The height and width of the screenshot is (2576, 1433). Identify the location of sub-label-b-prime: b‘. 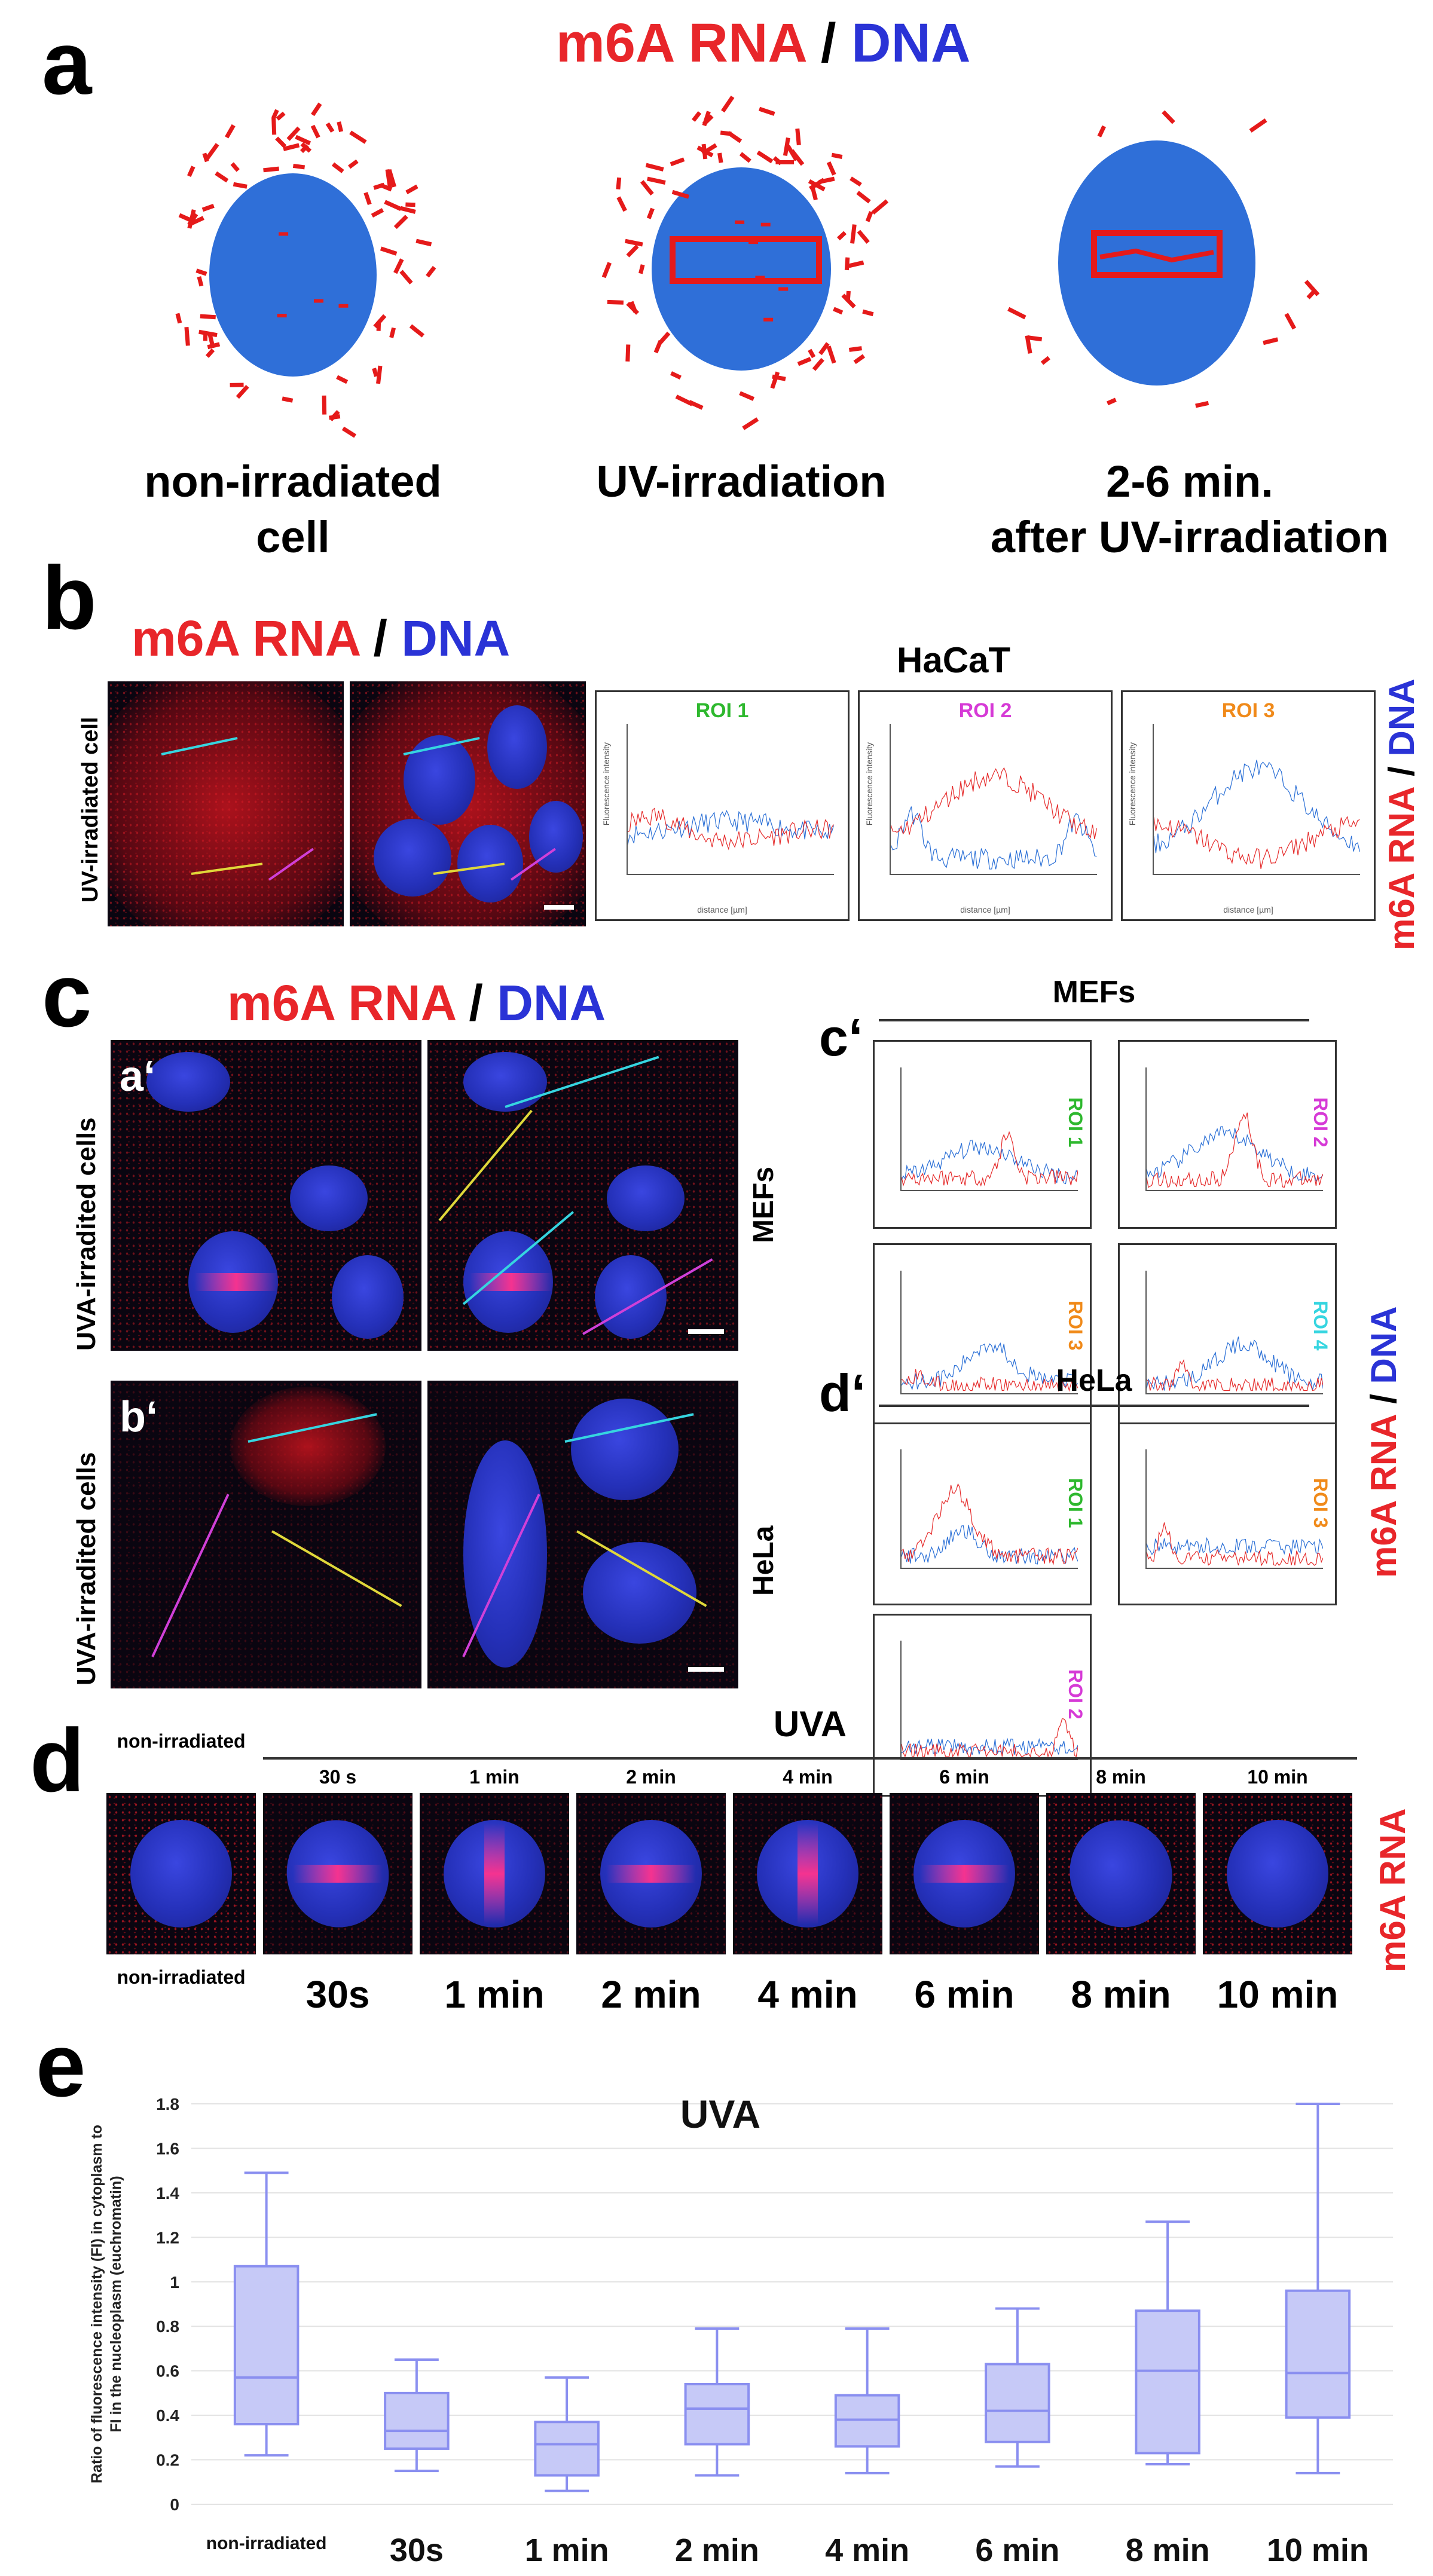
(139, 1417).